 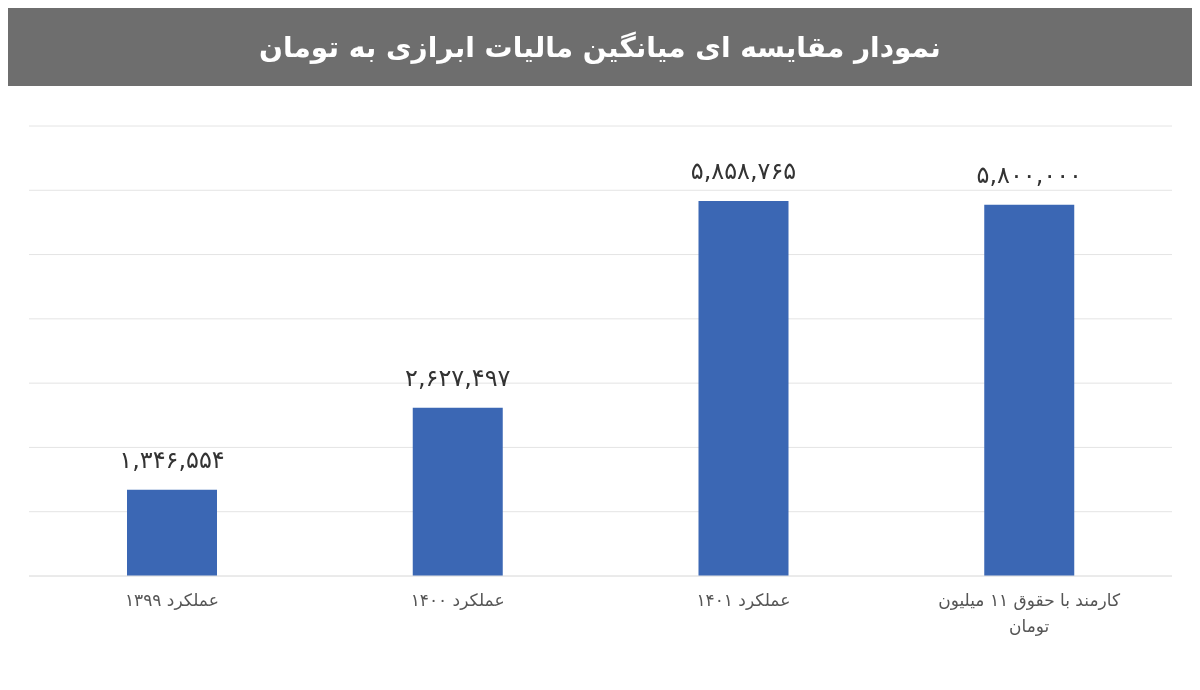 I want to click on data-label: ۵,۸۰۰,۰۰۰, so click(x=1029, y=174).